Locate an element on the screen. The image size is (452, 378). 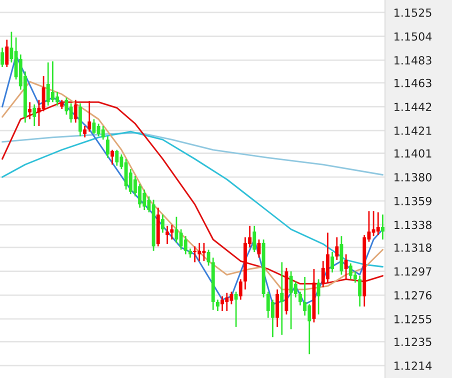
y-tick-label: 1.1483 is located at coordinates (413, 60).